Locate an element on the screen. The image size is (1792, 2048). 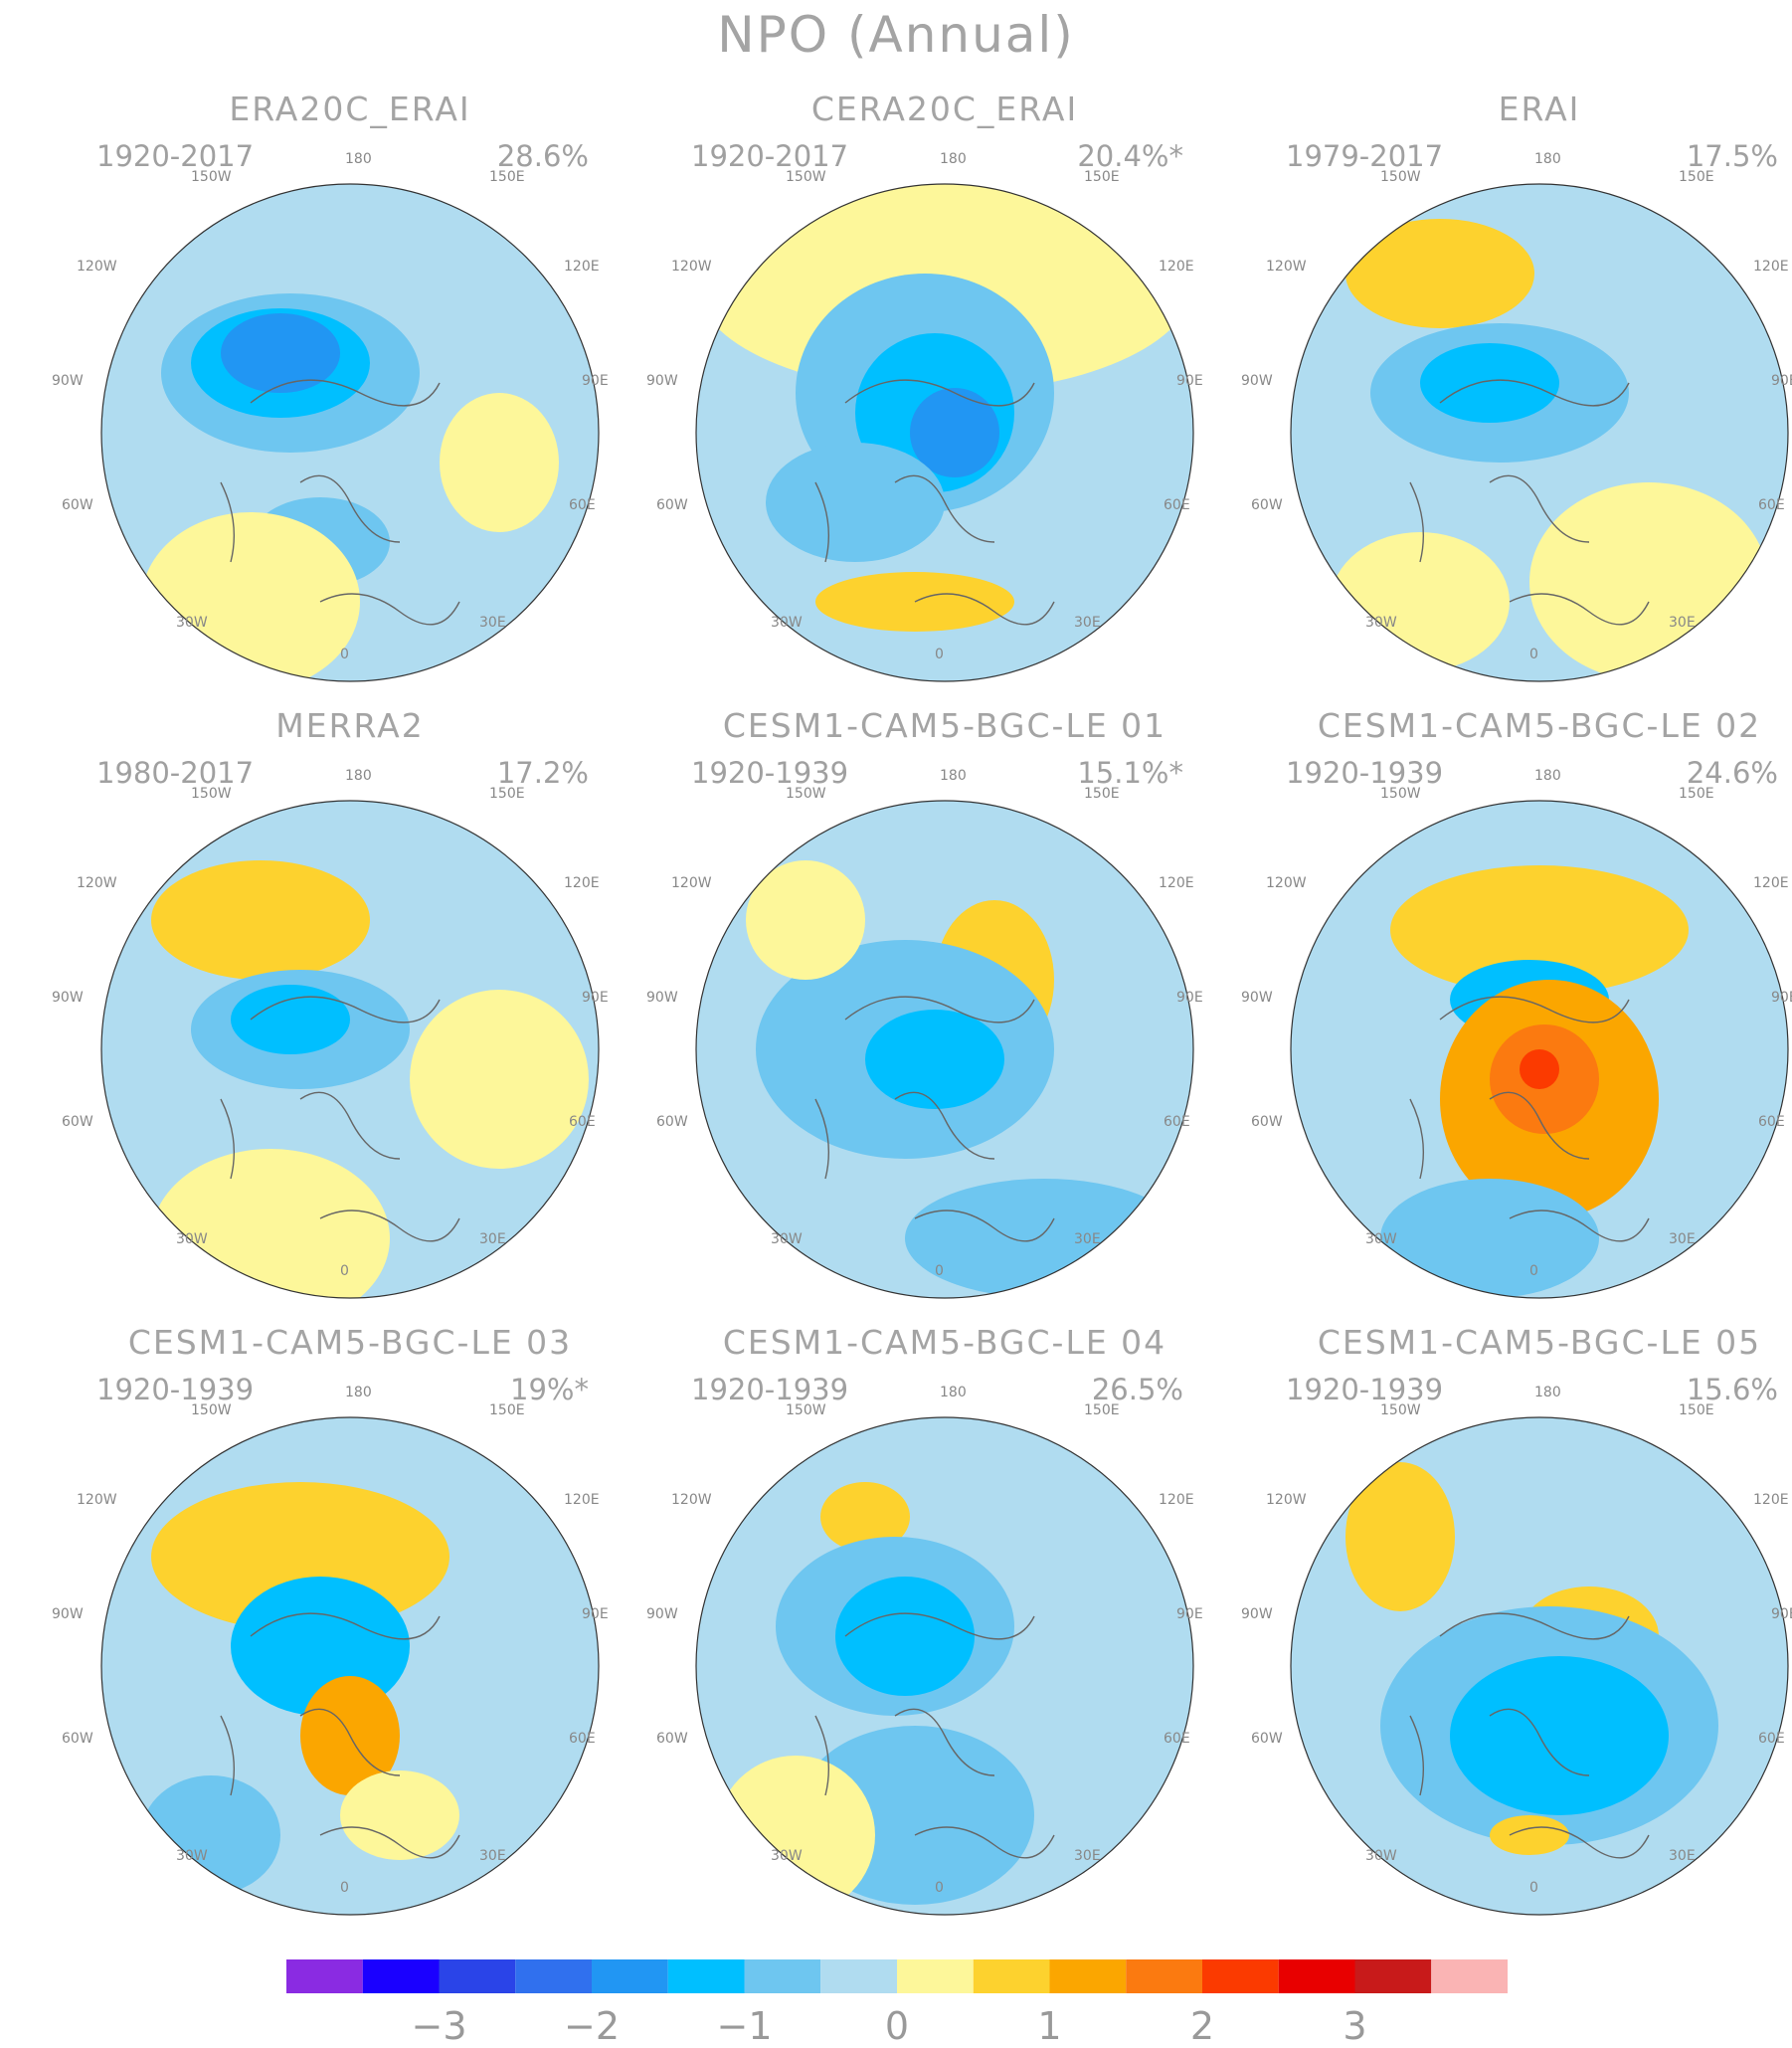
panel-variance-percent: 17.5% is located at coordinates (1732, 156).